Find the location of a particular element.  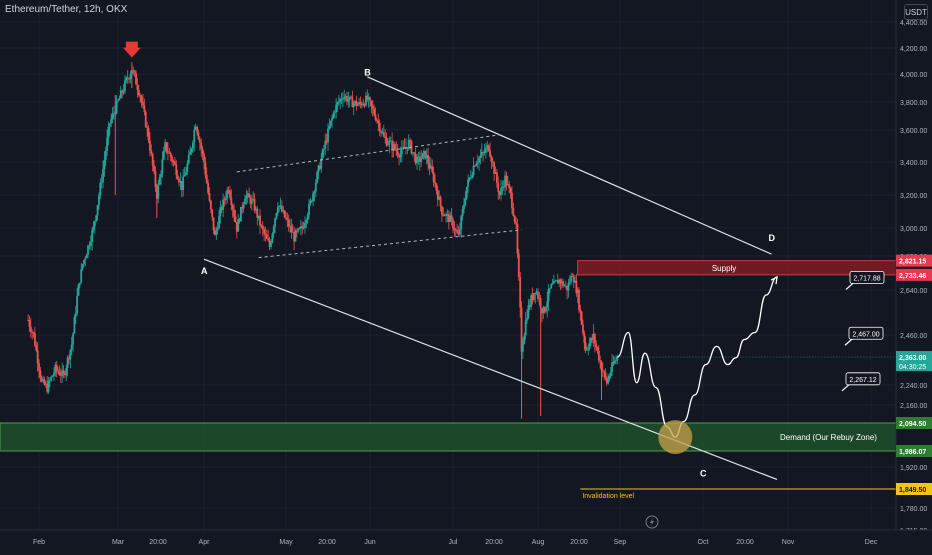

current-price-badge-timer: 04:30:25 is located at coordinates (912, 367).